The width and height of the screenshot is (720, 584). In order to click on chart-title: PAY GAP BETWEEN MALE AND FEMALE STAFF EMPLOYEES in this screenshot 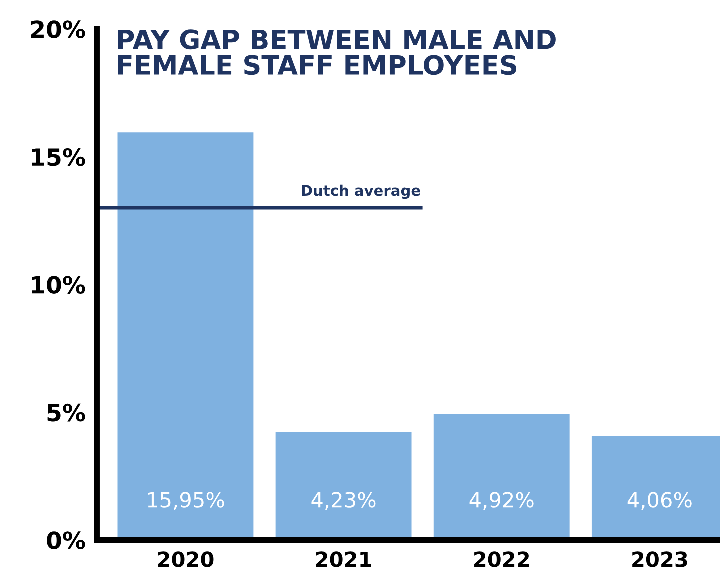, I will do `click(337, 53)`.